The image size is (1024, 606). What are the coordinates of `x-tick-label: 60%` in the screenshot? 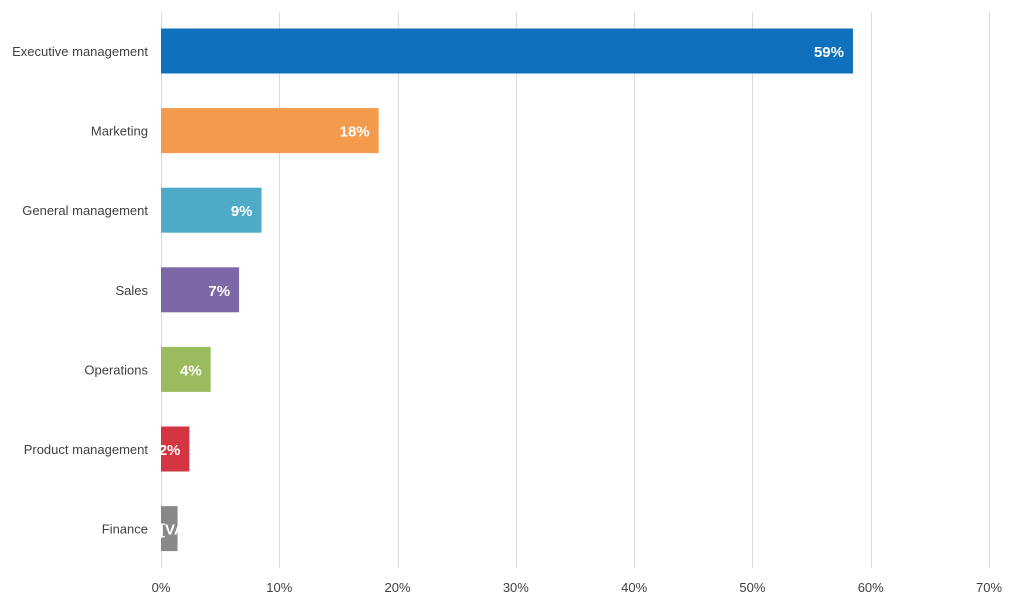 It's located at (871, 587).